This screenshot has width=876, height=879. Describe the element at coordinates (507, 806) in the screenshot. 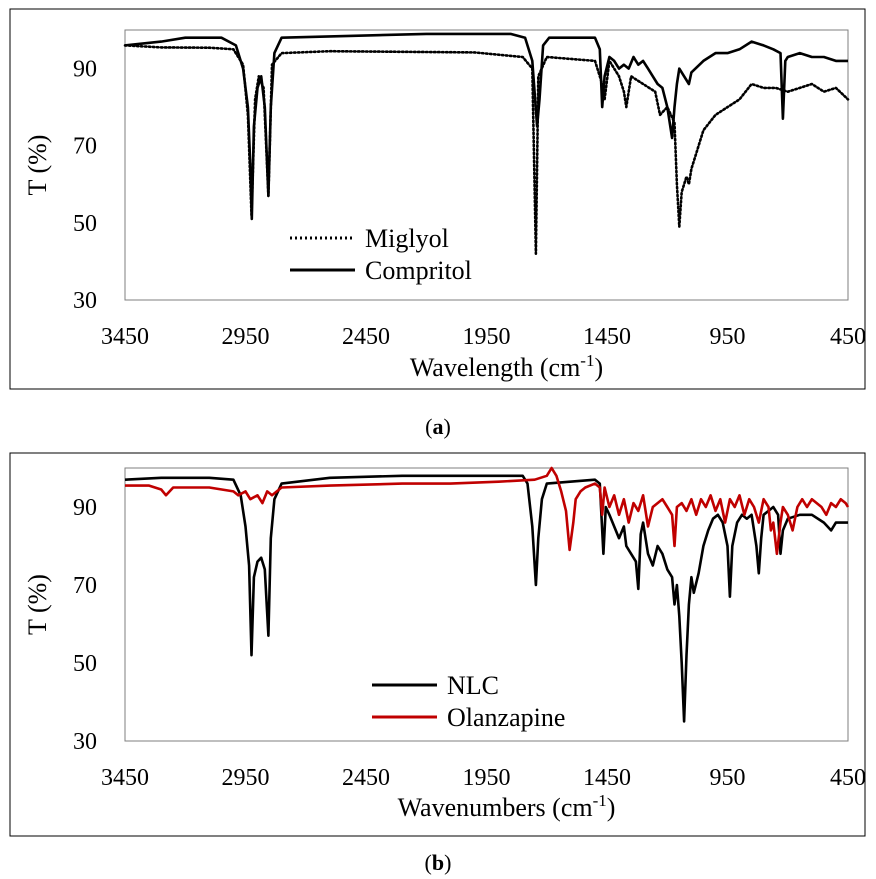

I see `chart-b-xlabel: Wavenumbers (cm-1)` at that location.